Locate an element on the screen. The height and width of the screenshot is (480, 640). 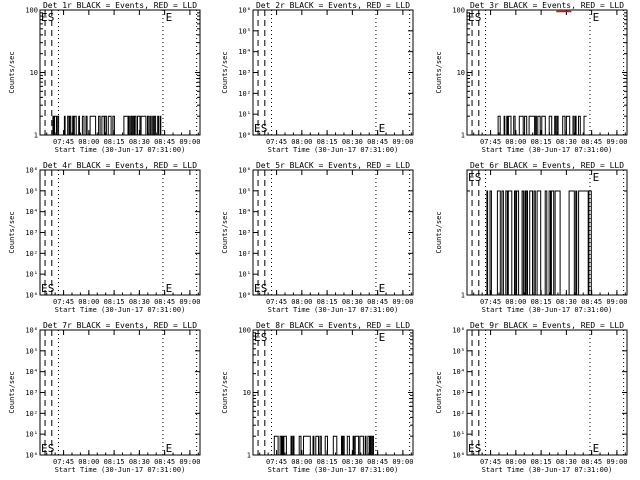
y-tick-label: 10 is located at coordinates (34, 73).